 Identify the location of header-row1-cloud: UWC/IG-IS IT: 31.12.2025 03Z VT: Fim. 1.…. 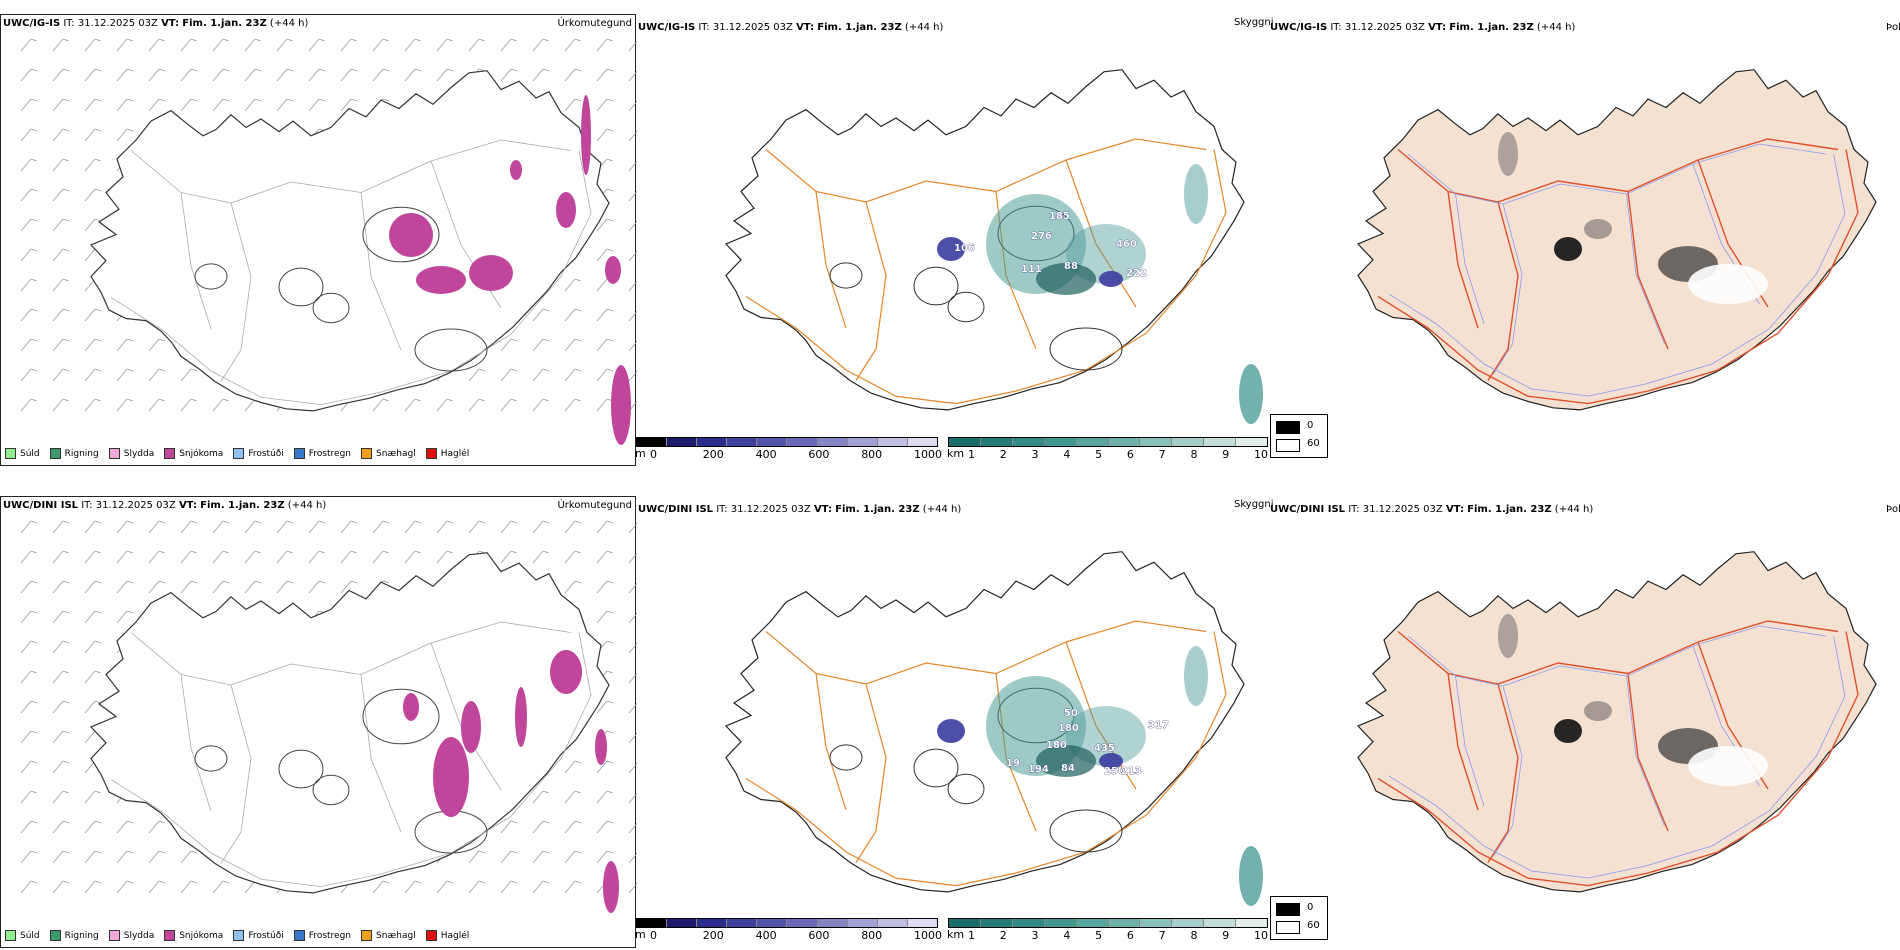
(791, 27).